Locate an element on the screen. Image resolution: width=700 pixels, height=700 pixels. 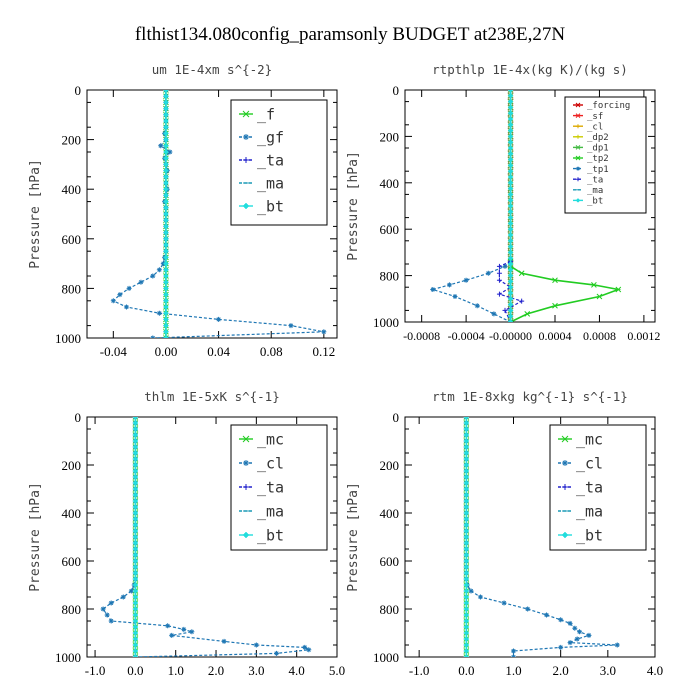
legend-label: _bt is located at coordinates (595, 202).